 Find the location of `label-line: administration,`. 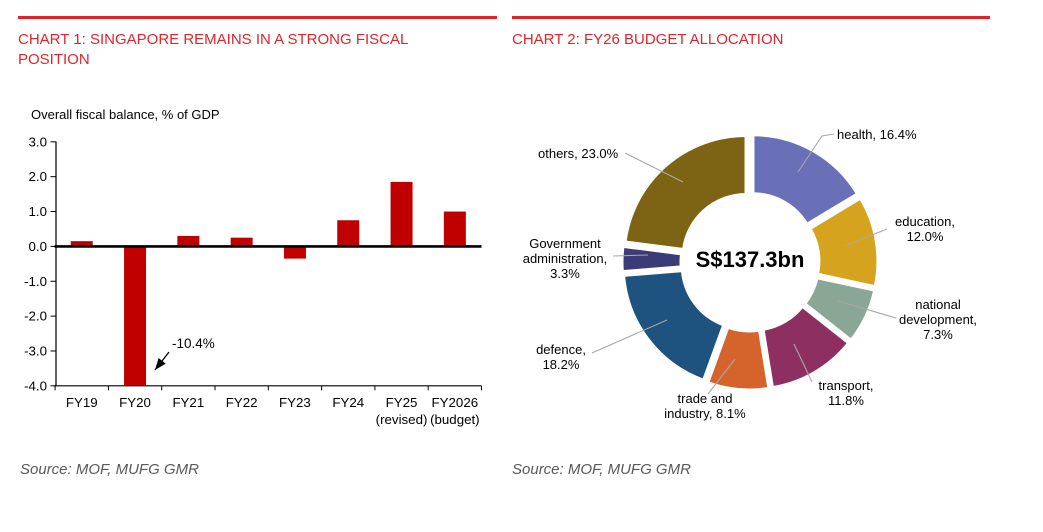

label-line: administration, is located at coordinates (565, 258).